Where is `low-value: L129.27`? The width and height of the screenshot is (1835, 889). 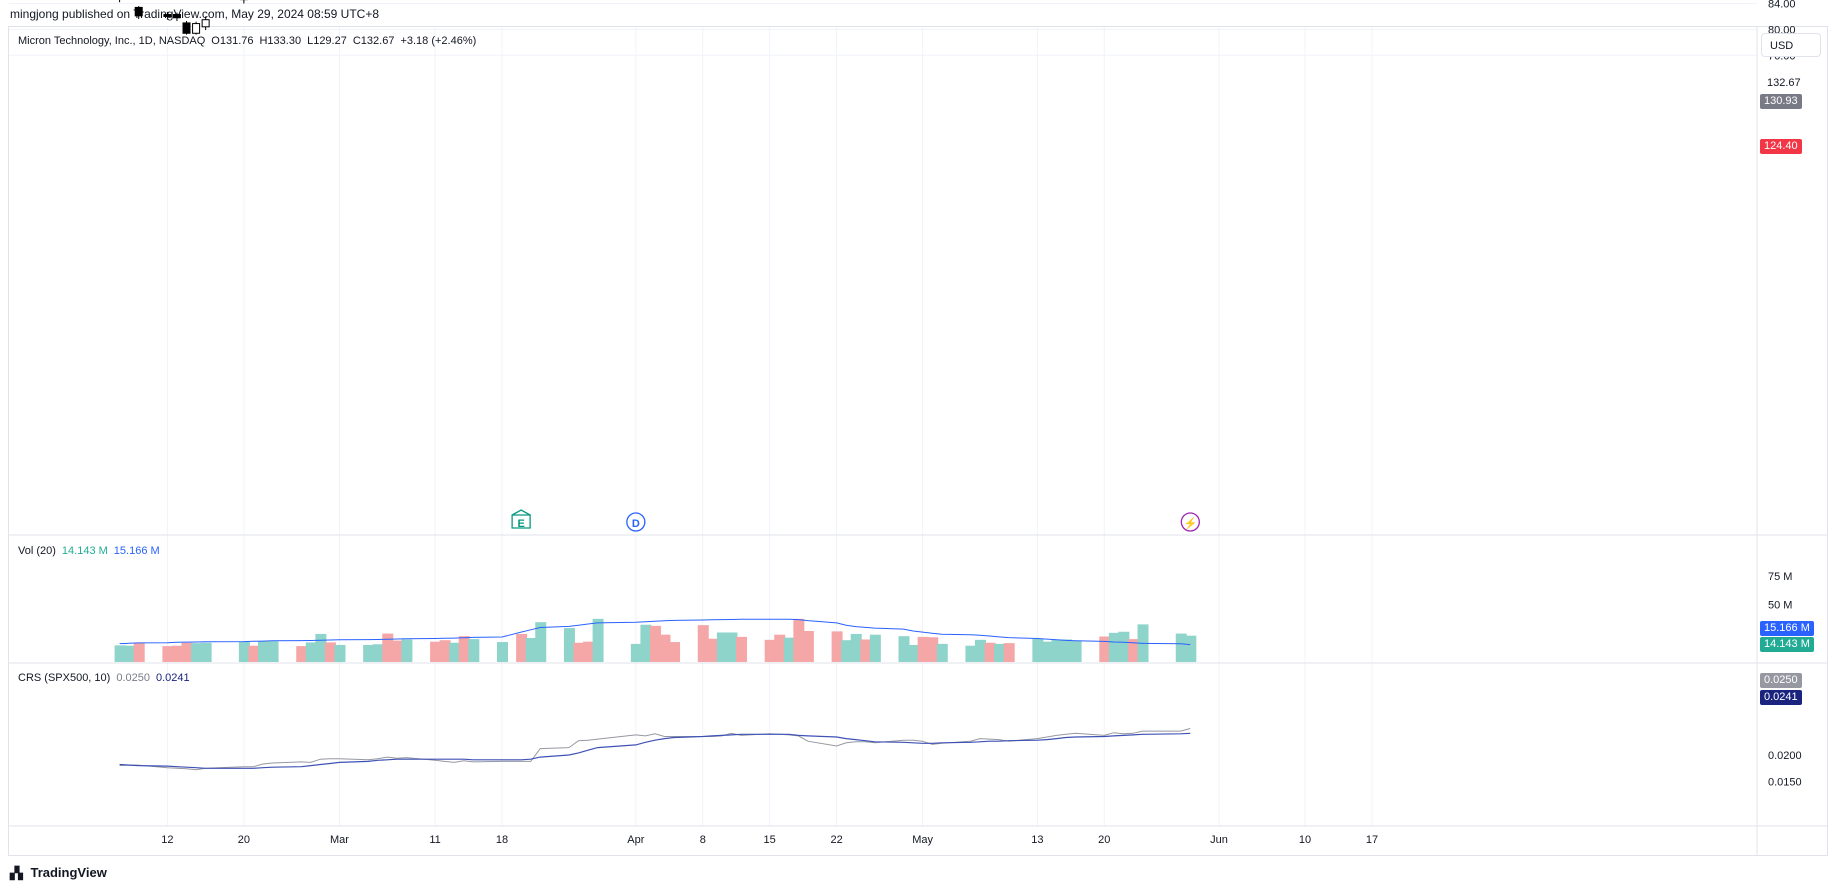
low-value: L129.27 is located at coordinates (327, 41).